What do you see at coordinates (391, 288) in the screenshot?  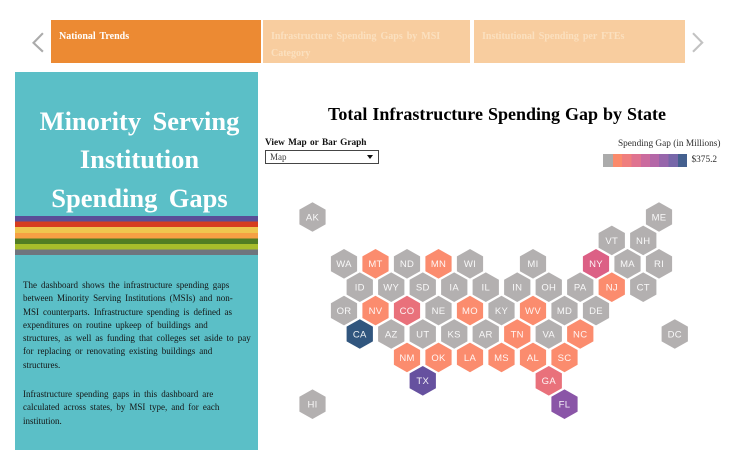 I see `svg-text: WY` at bounding box center [391, 288].